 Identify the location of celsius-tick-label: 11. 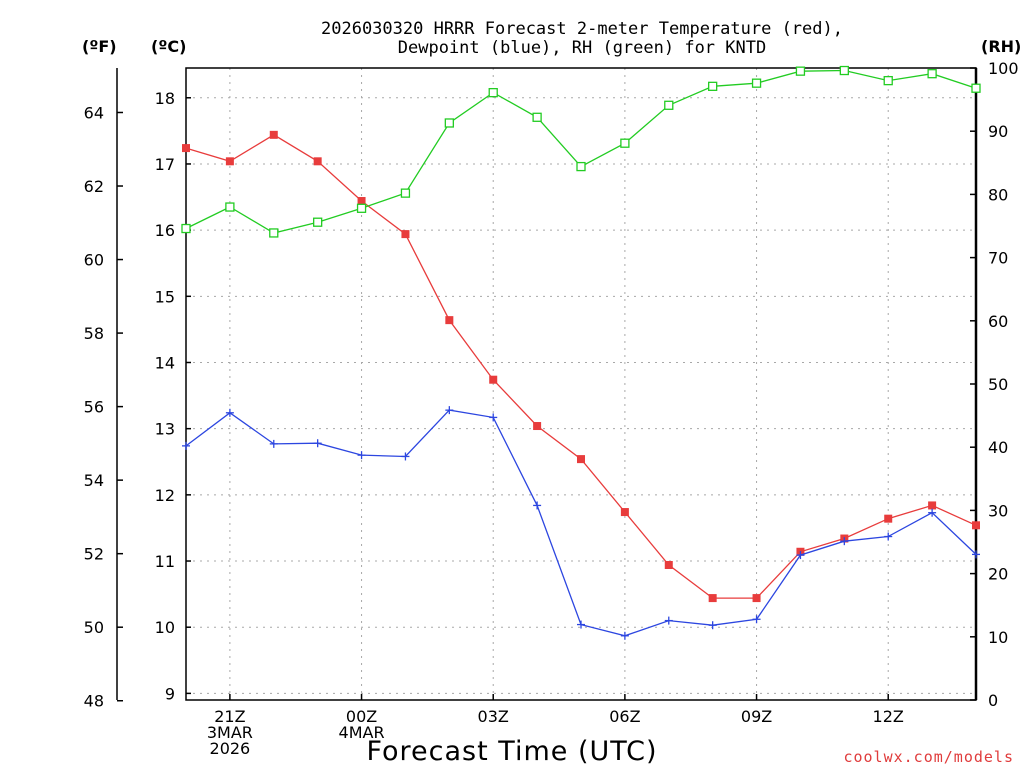
(165, 561).